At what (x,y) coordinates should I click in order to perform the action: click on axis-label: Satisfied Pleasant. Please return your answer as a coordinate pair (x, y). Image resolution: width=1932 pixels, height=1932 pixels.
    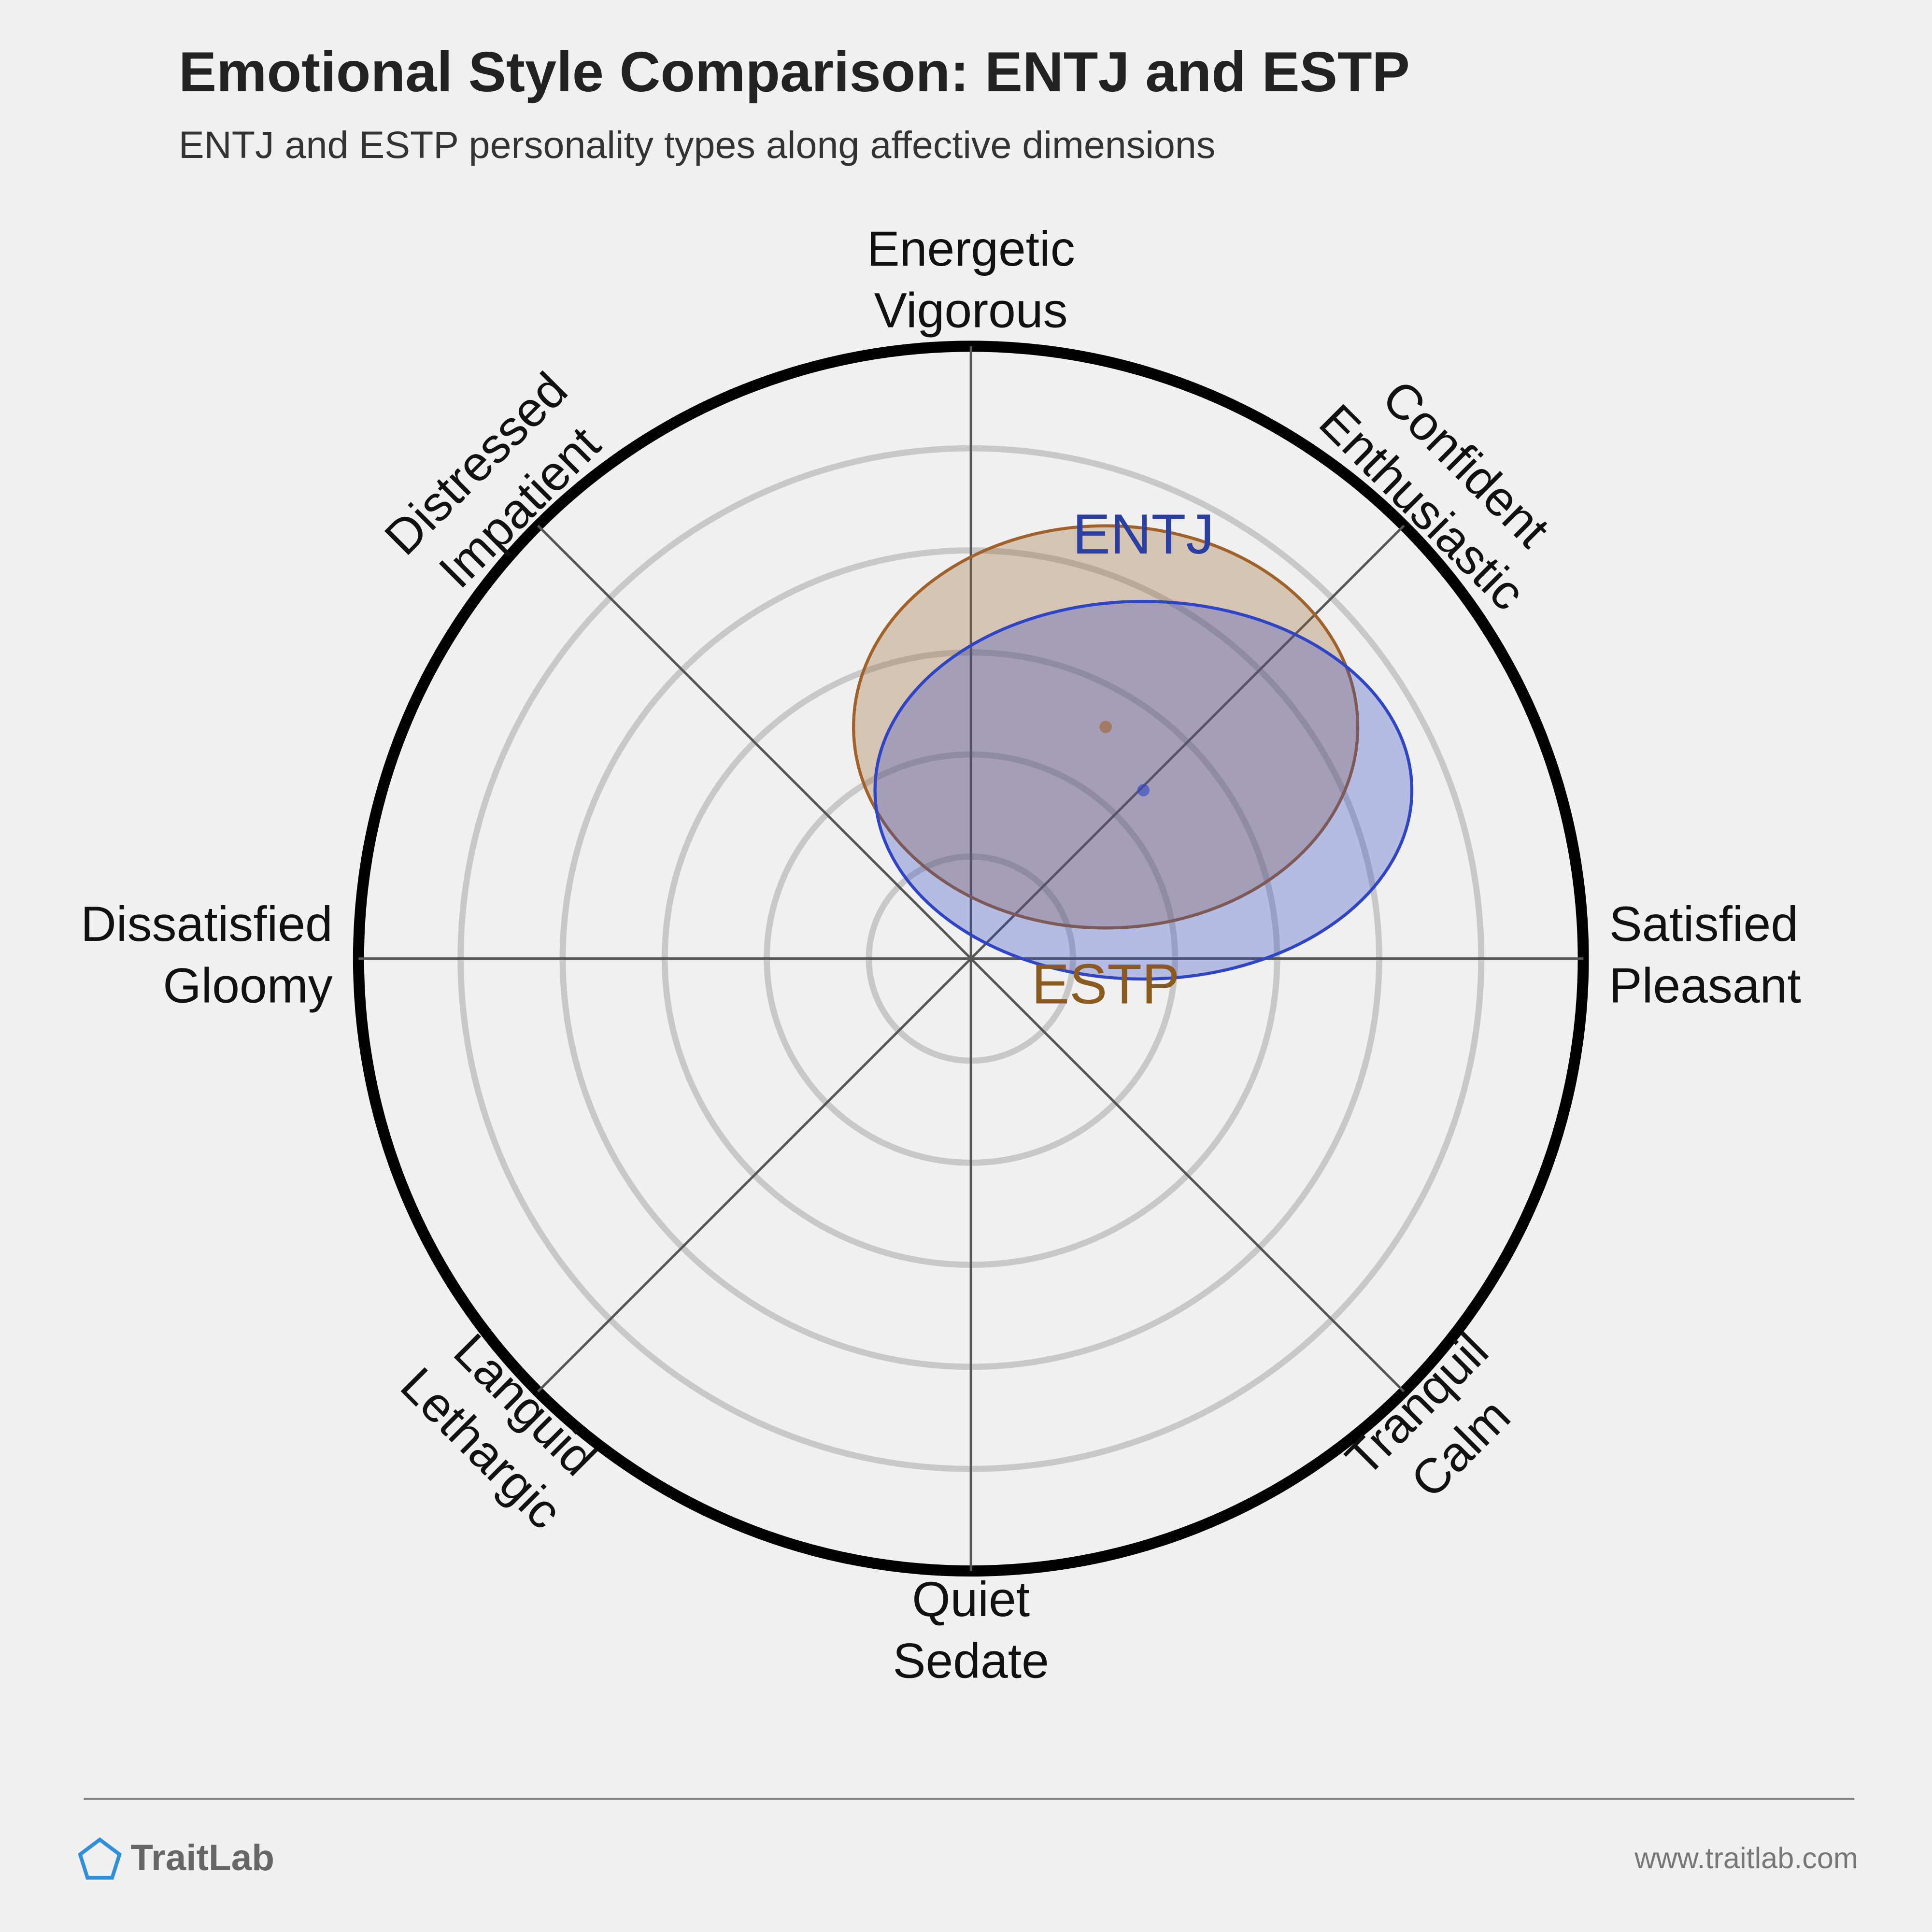
    Looking at the image, I should click on (1705, 954).